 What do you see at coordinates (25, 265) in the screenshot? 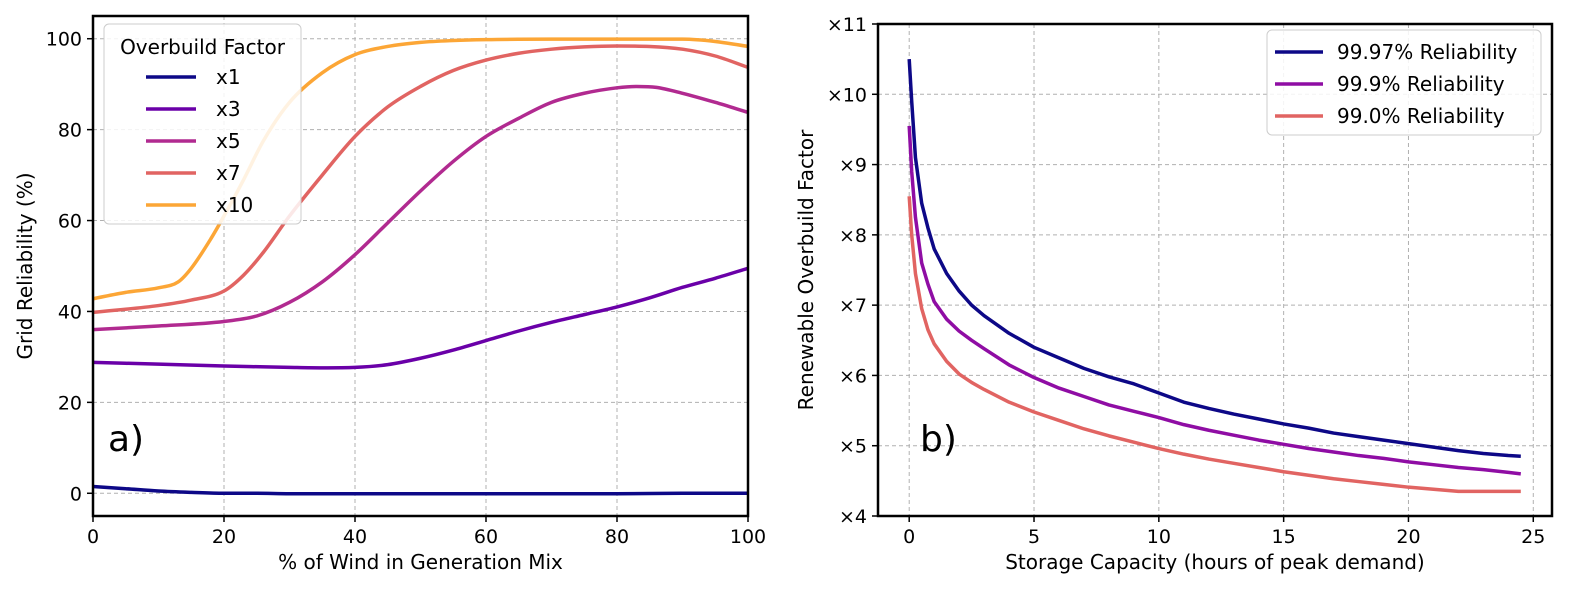
I see `y-axis-label: Grid Reliability (%)` at bounding box center [25, 265].